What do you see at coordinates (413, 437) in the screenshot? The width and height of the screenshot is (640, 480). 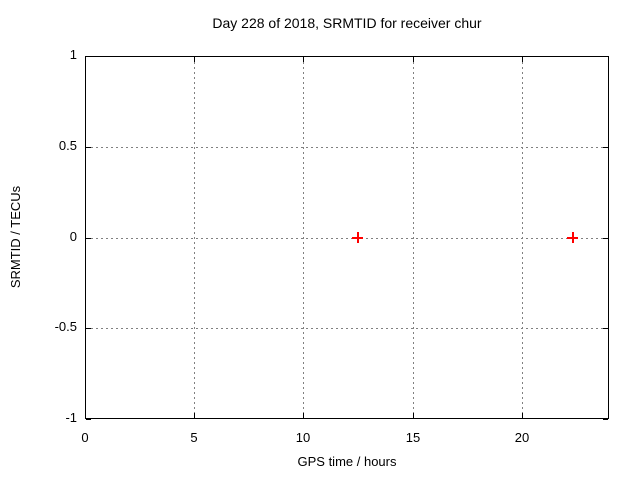 I see `x-tick-label: 15` at bounding box center [413, 437].